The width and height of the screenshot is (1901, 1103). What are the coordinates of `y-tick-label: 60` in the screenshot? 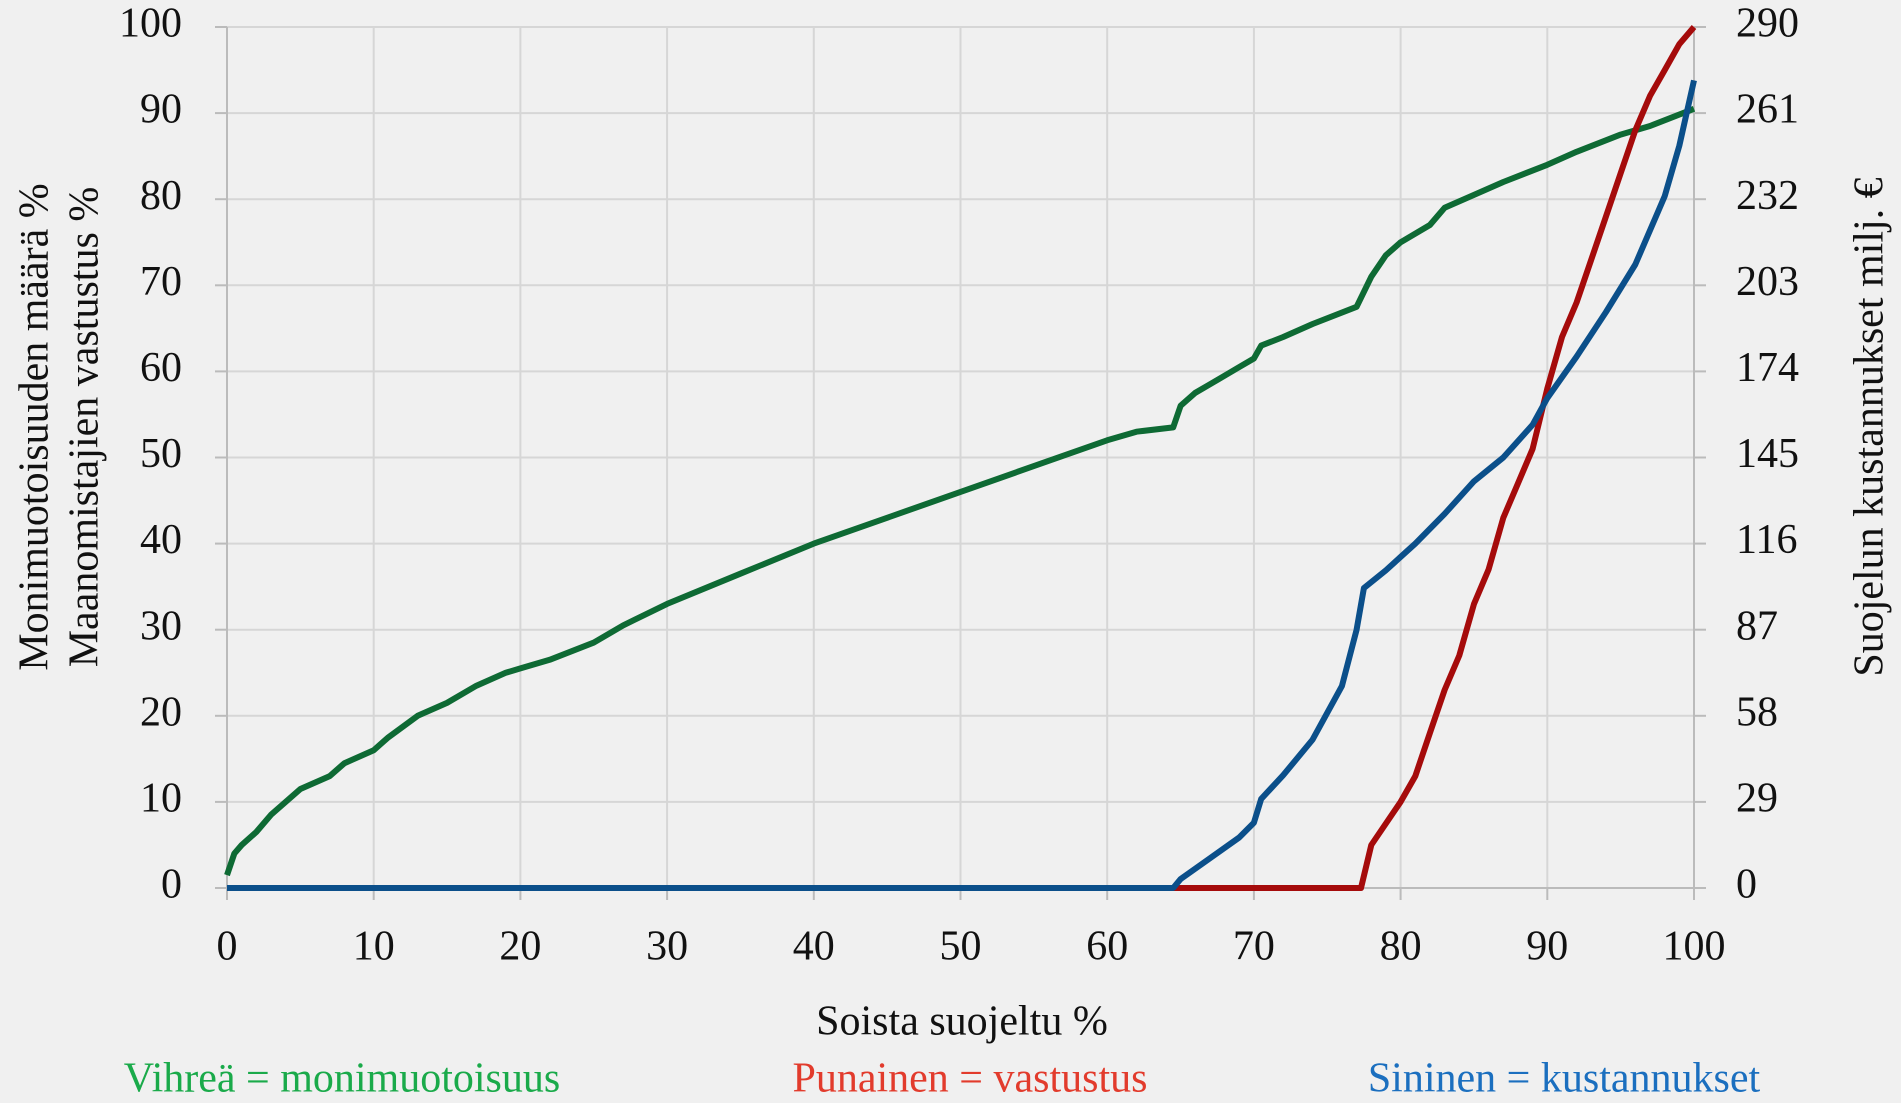 It's located at (161, 368).